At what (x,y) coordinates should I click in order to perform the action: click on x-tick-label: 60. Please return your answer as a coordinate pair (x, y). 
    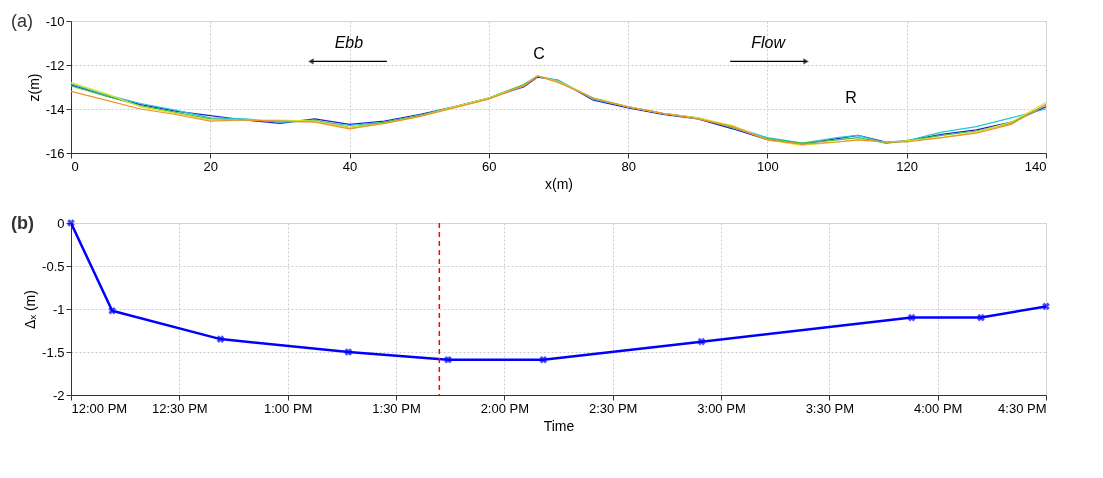
    Looking at the image, I should click on (489, 166).